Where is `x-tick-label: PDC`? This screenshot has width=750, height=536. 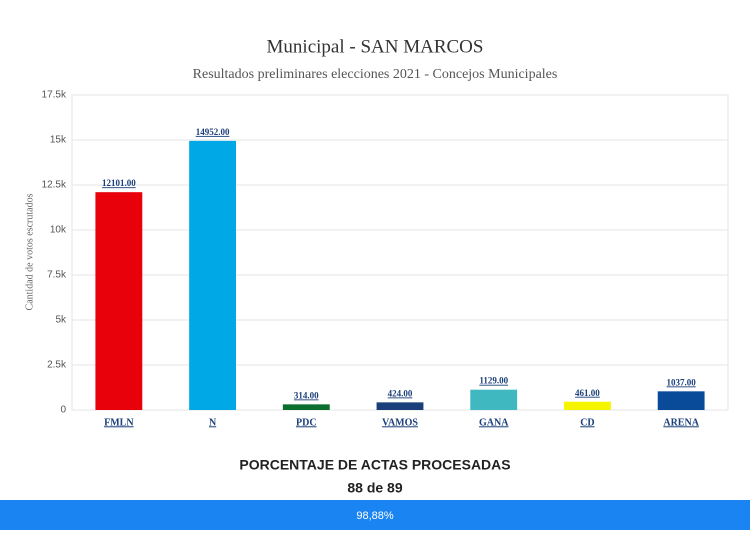 x-tick-label: PDC is located at coordinates (306, 422).